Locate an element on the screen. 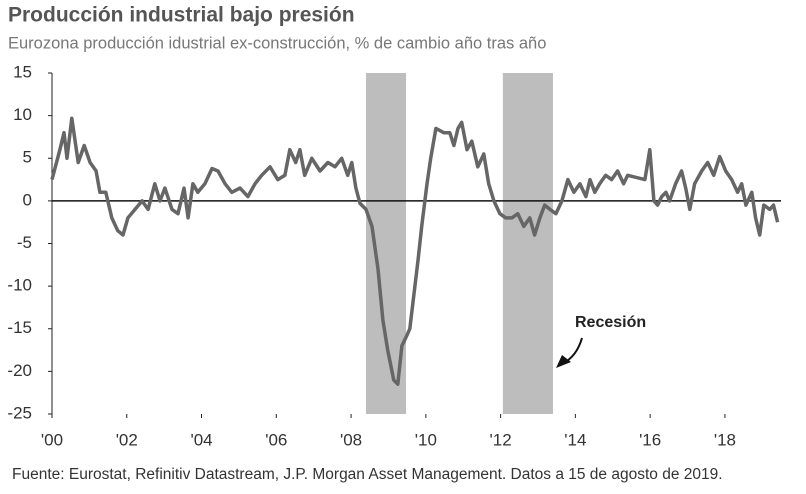 This screenshot has height=494, width=806. y-tick-label: -5 is located at coordinates (24, 242).